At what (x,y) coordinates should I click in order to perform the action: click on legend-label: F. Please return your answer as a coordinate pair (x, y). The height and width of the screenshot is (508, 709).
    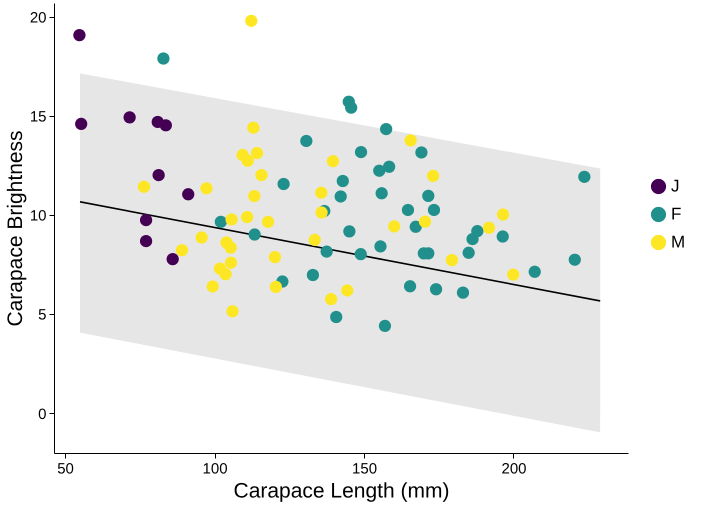
    Looking at the image, I should click on (676, 214).